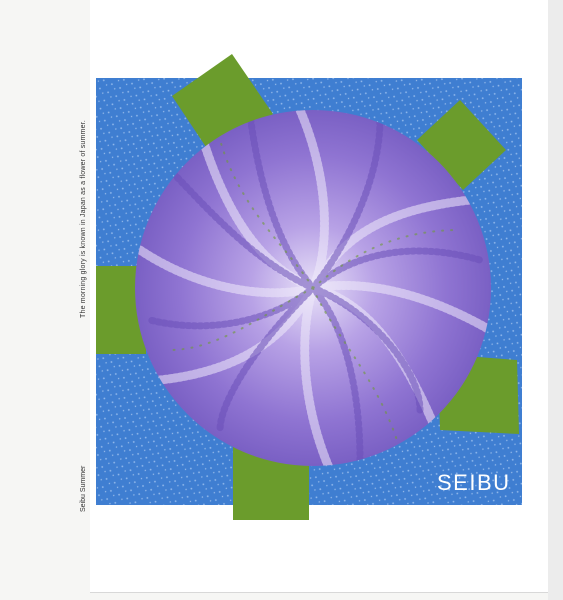 The image size is (563, 600). Describe the element at coordinates (83, 488) in the screenshot. I see `series-title: Seibu Summer` at that location.